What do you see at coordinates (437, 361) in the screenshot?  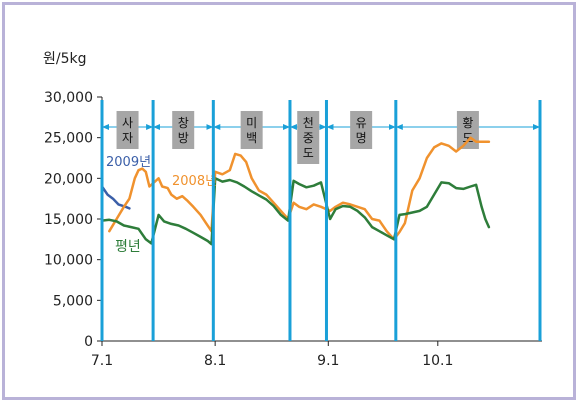 I see `x-tick-label: 10.1` at bounding box center [437, 361].